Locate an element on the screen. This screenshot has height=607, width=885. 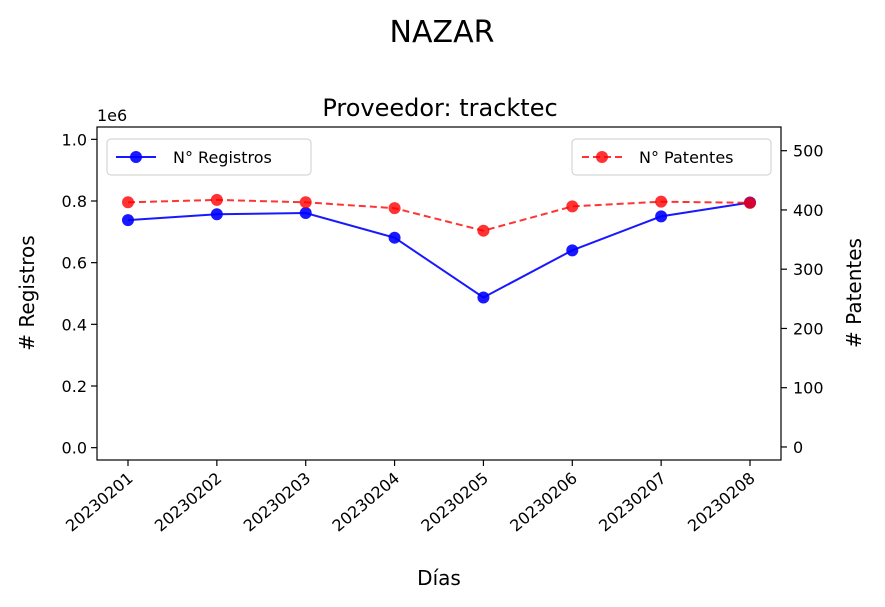
x-tick-label: 20230204 is located at coordinates (366, 502).